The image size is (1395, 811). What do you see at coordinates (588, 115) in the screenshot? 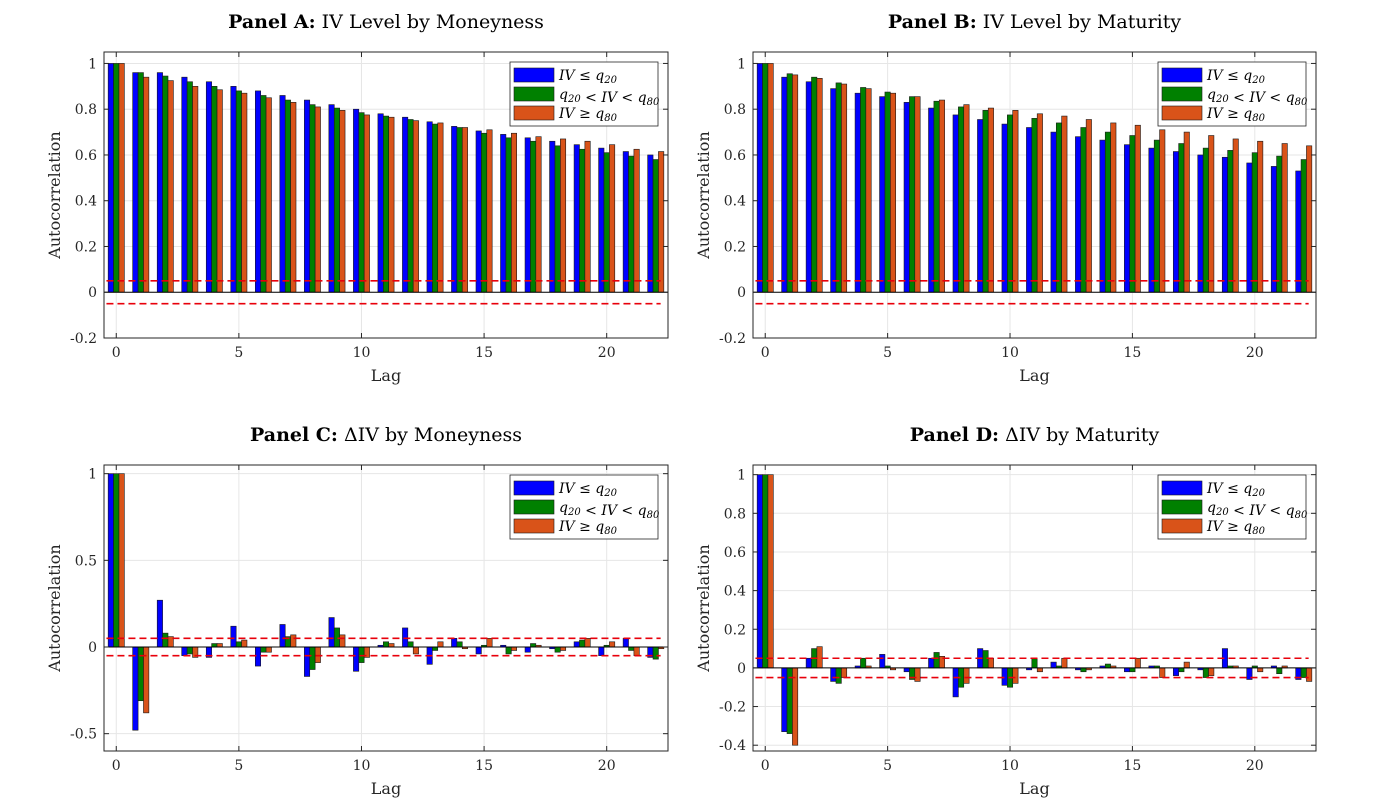
I see `legend-label-3: IV ≥ q80` at bounding box center [588, 115].